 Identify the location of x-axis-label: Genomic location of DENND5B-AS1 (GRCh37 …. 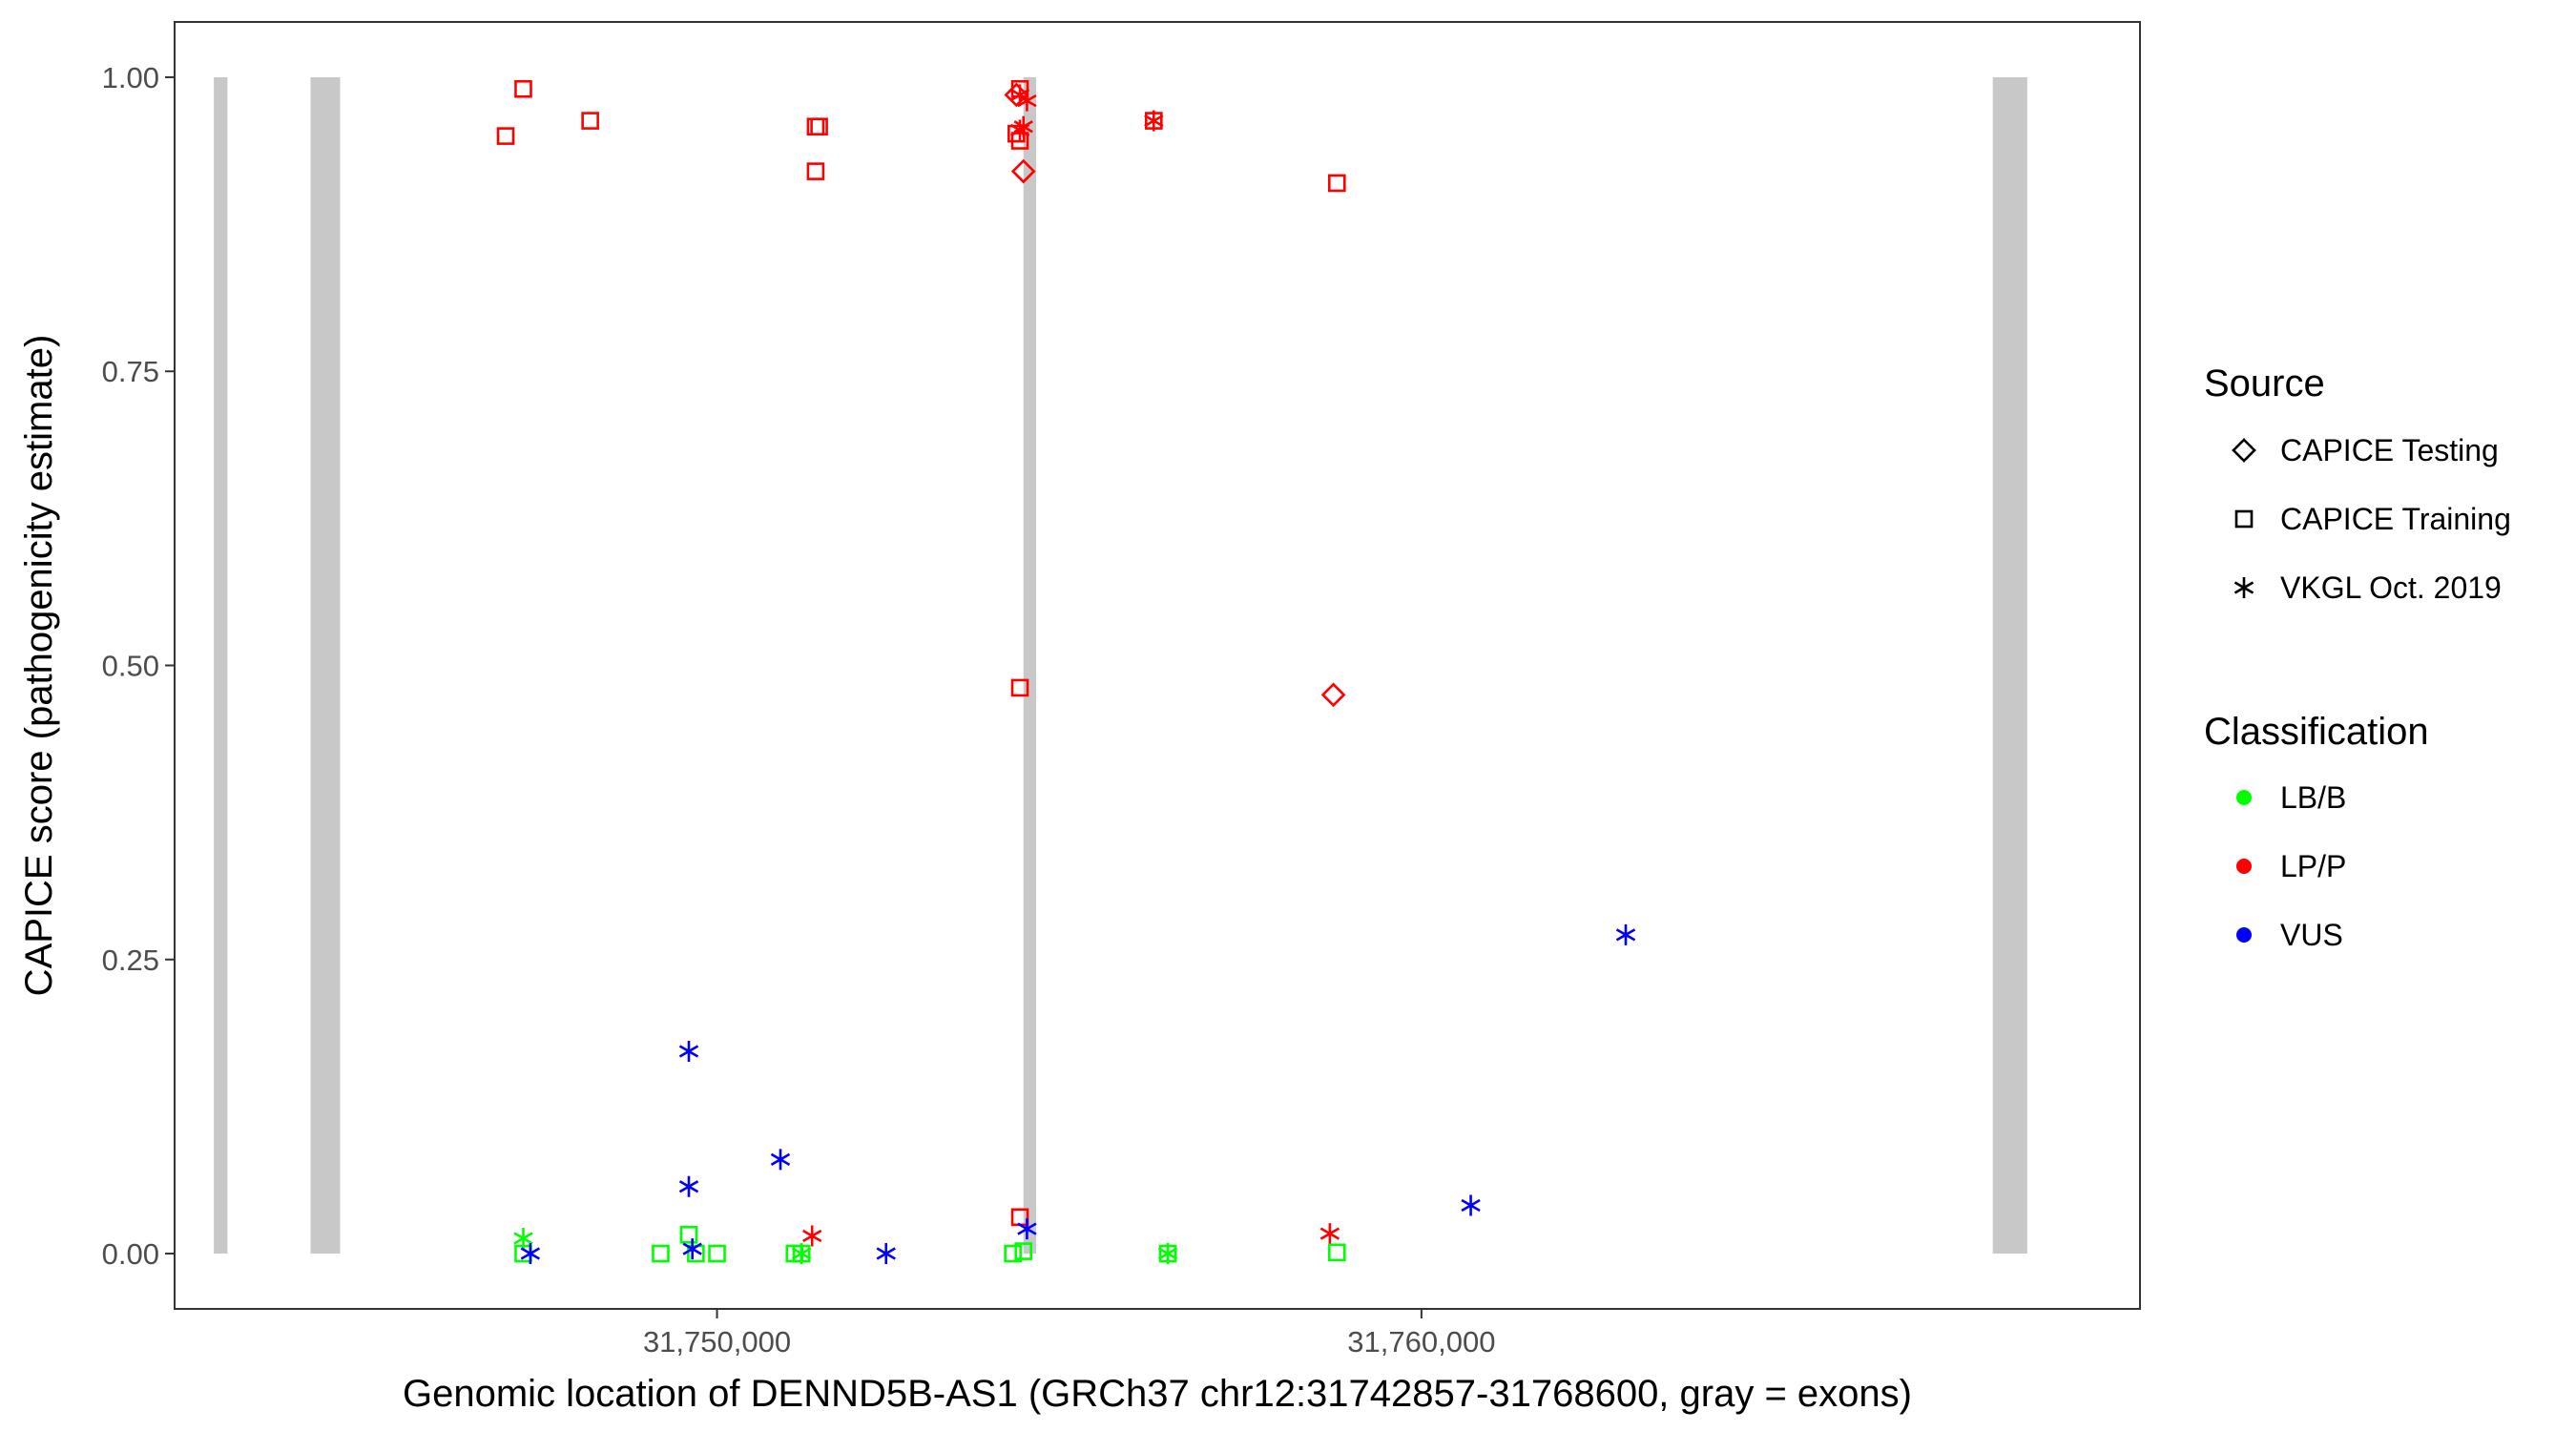
(1157, 1394).